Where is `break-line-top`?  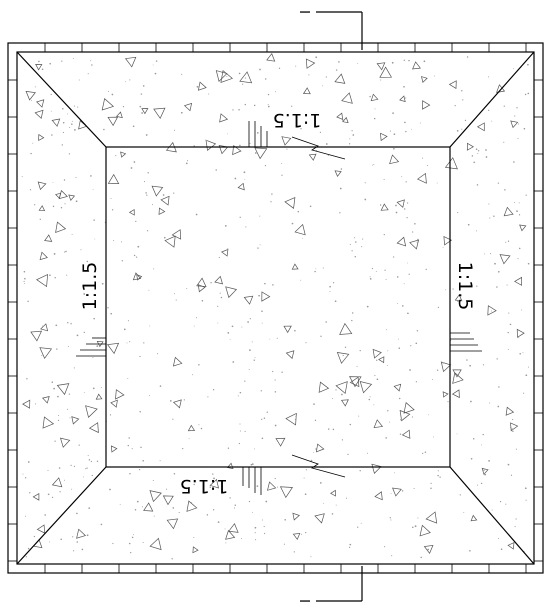
break-line-top is located at coordinates (318, 148).